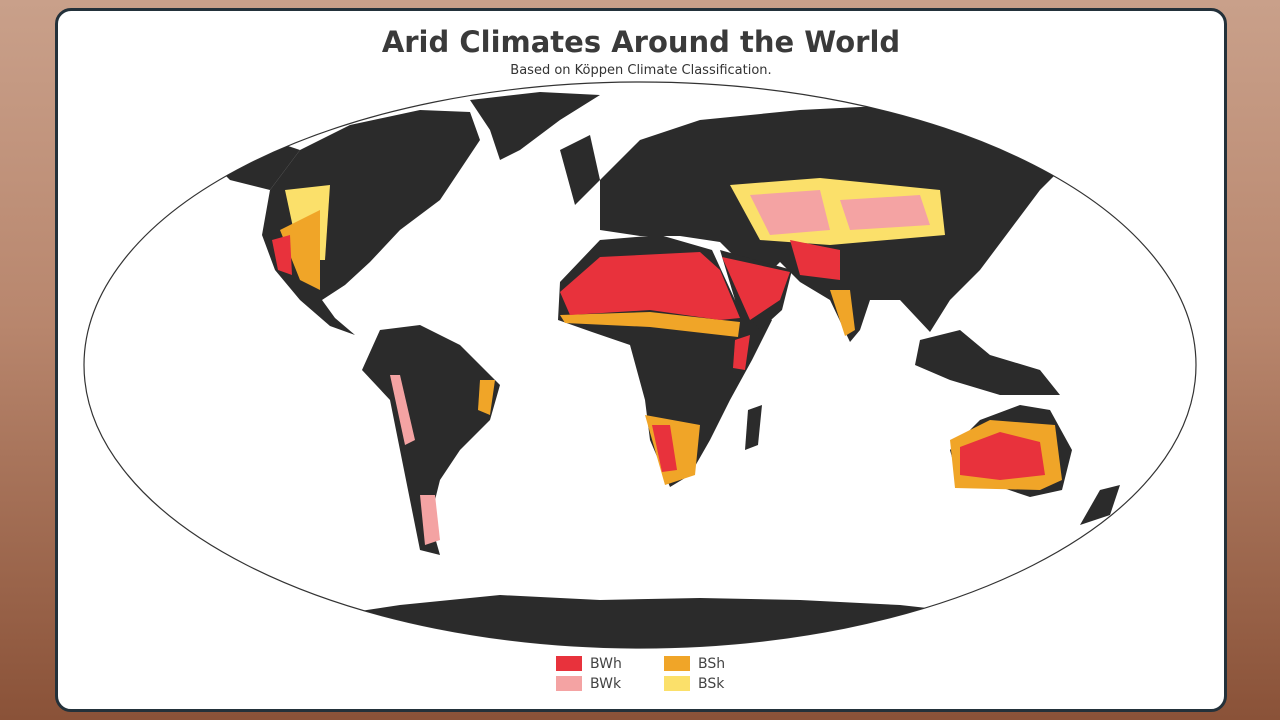 Image resolution: width=1280 pixels, height=720 pixels. I want to click on map-title: Arid Climates Around the World, so click(641, 42).